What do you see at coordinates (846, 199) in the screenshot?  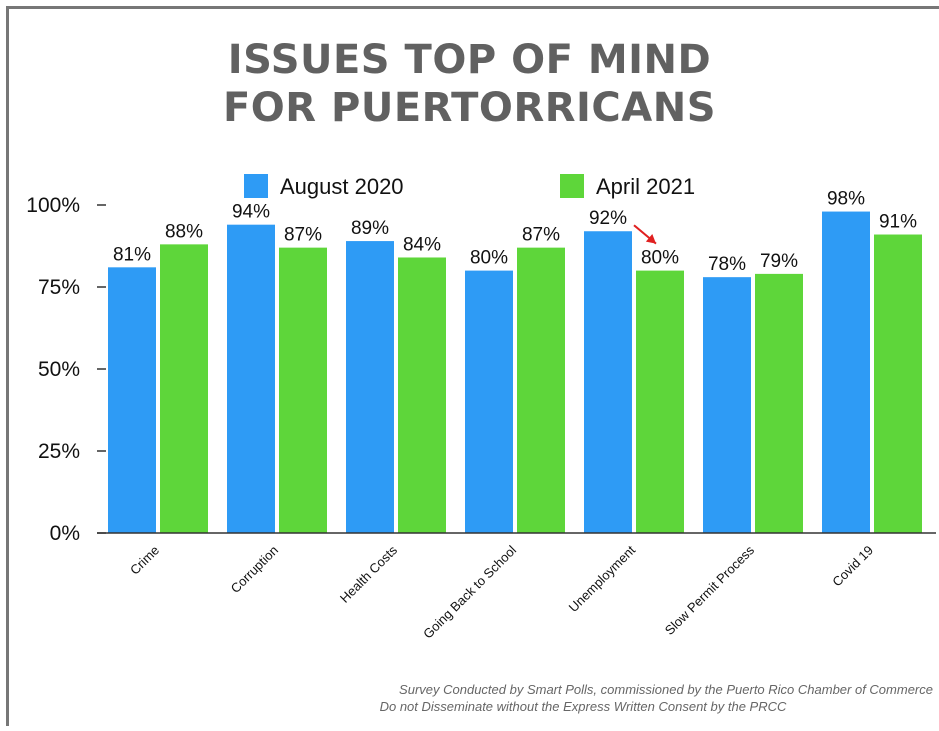 I see `data-label: 98%` at bounding box center [846, 199].